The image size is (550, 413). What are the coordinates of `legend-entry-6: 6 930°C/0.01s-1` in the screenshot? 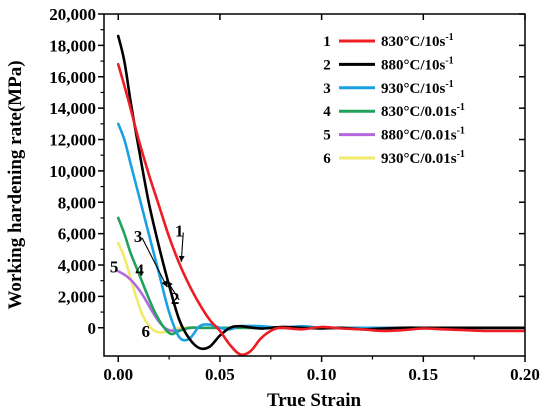 It's located at (394, 158).